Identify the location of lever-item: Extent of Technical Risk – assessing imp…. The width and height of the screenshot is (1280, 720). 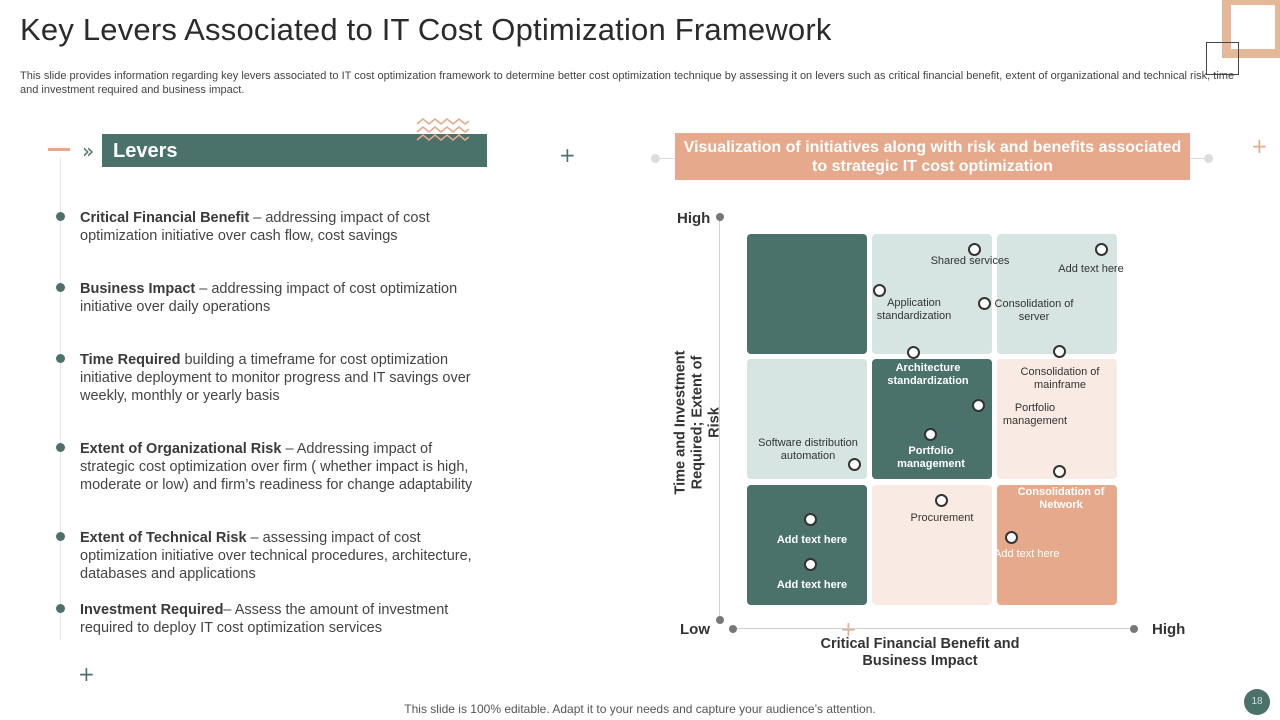
(285, 556).